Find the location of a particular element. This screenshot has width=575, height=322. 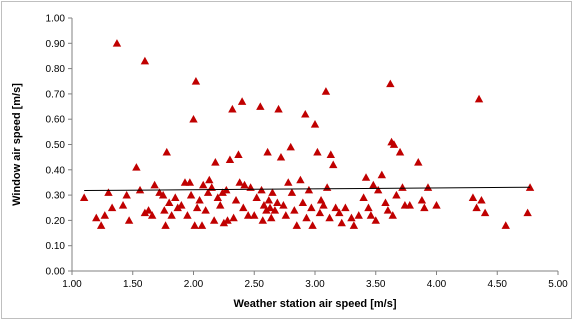

y-tick-label: 0.00 is located at coordinates (56, 272).